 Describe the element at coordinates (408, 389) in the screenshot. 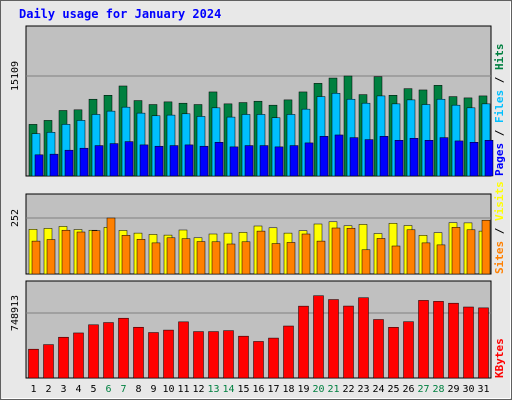

I see `x-tick-label-day-26: 26` at that location.